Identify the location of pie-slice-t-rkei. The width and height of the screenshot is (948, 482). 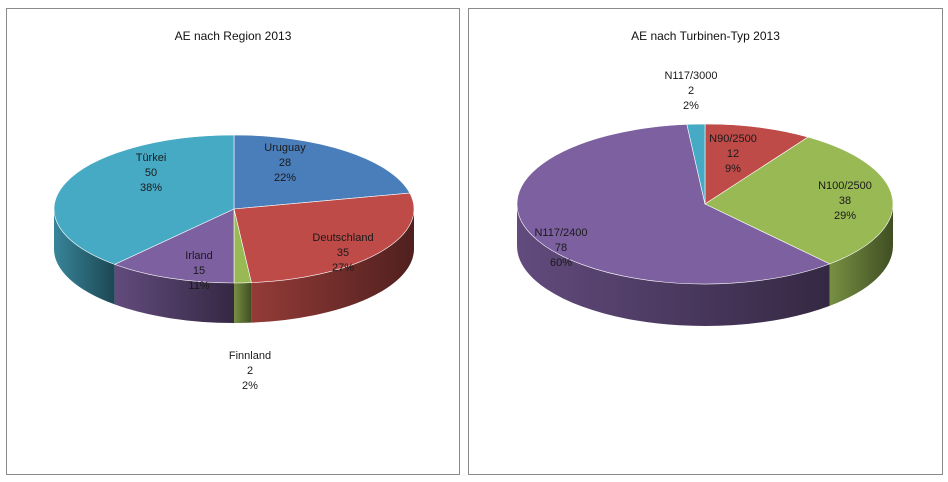
(144, 199).